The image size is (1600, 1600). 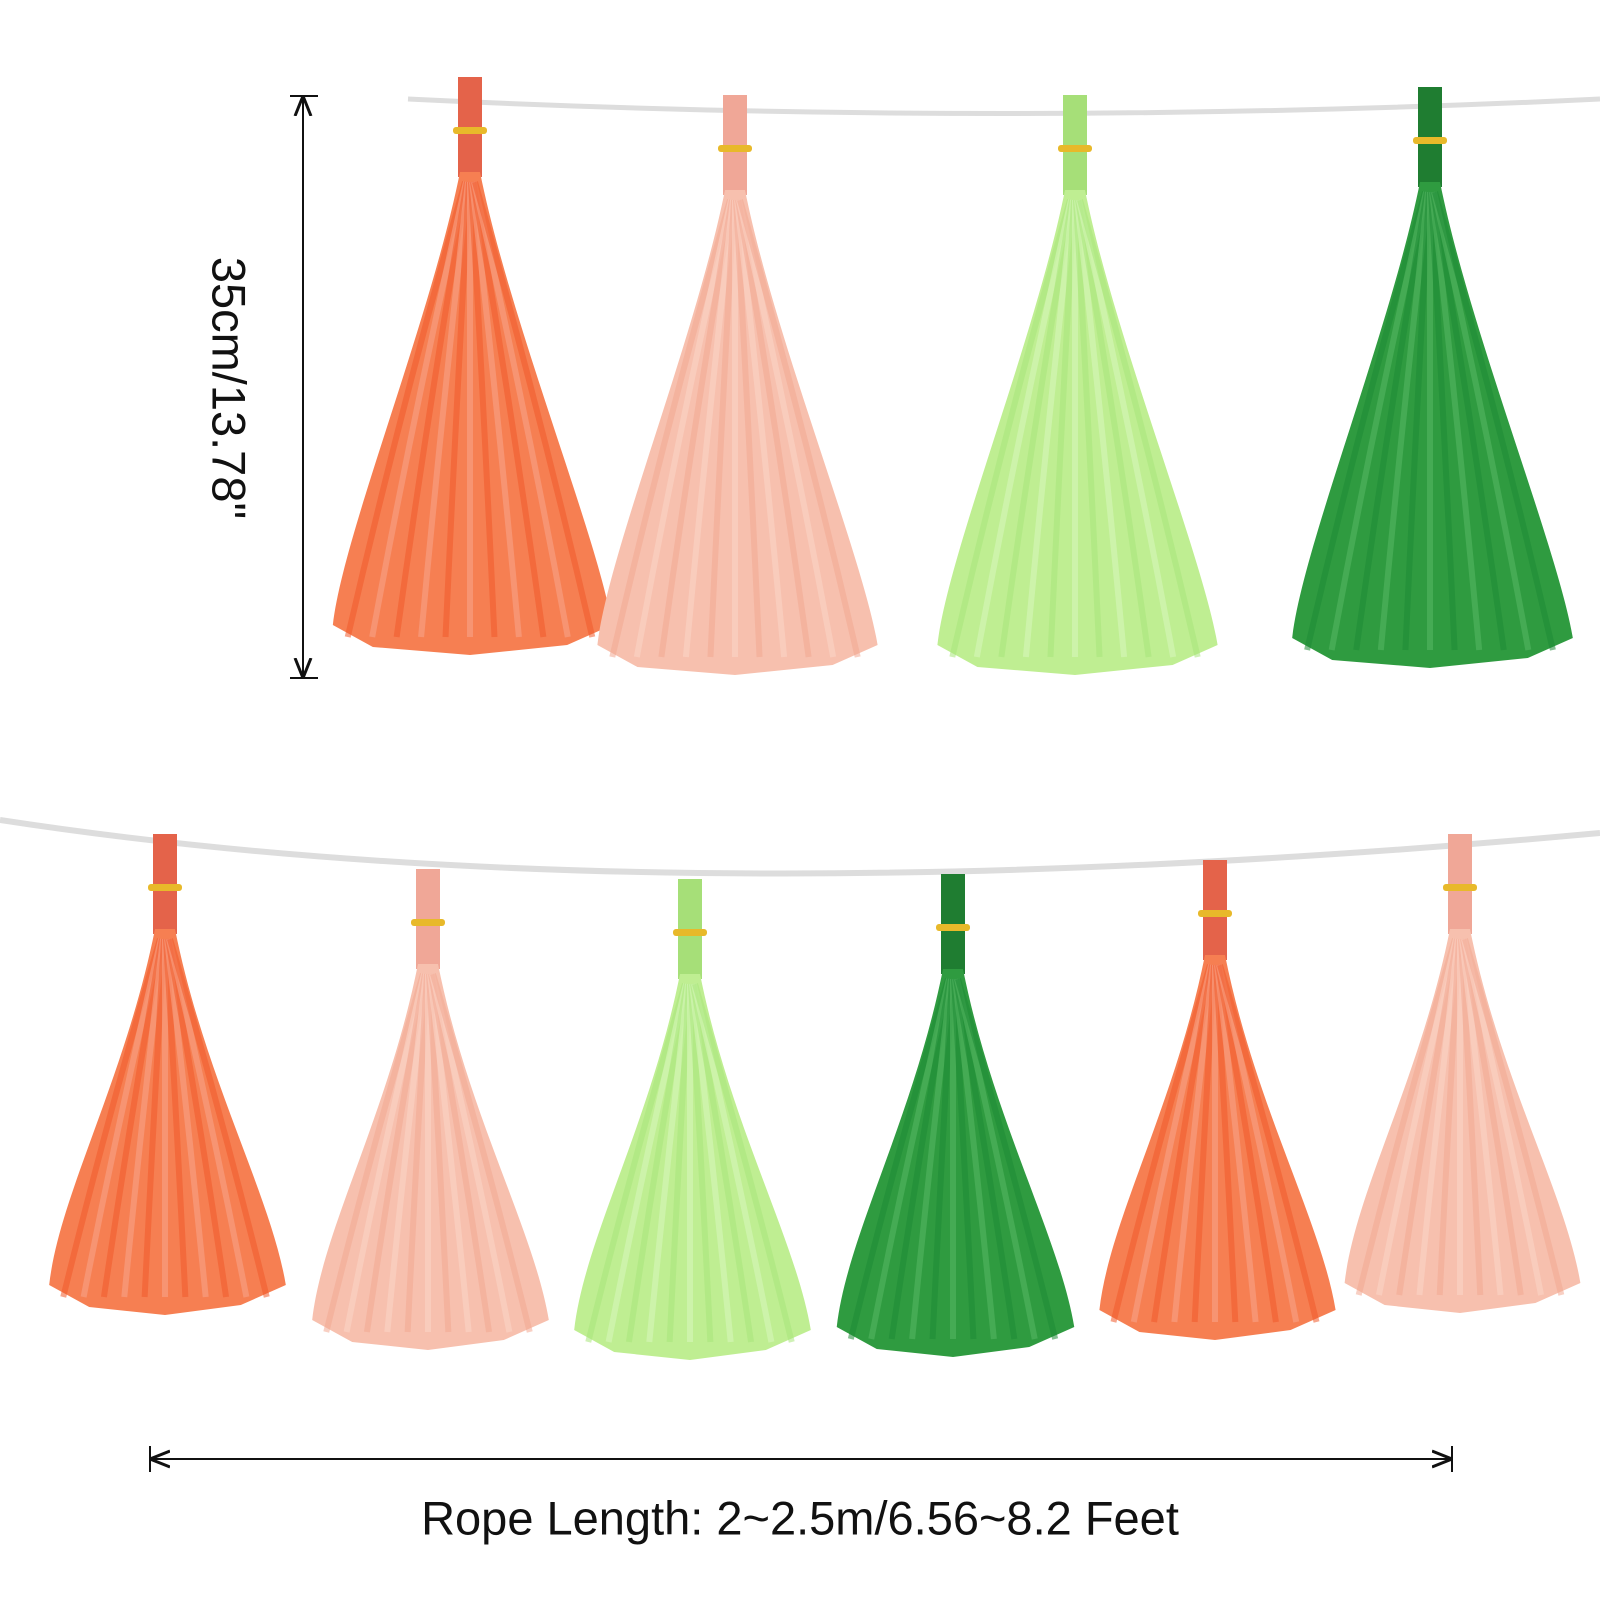 What do you see at coordinates (800, 847) in the screenshot?
I see `rope-bottom` at bounding box center [800, 847].